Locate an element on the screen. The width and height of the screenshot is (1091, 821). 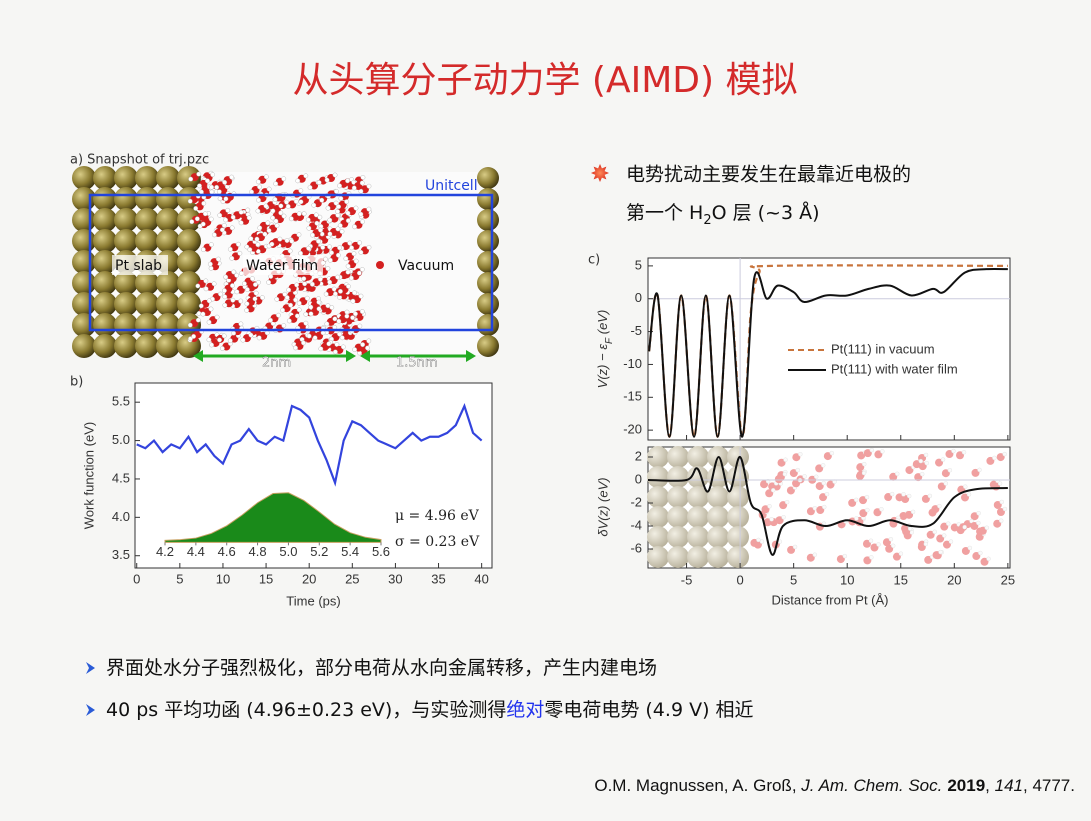
y-tick-label: 4.0 is located at coordinates (121, 516).